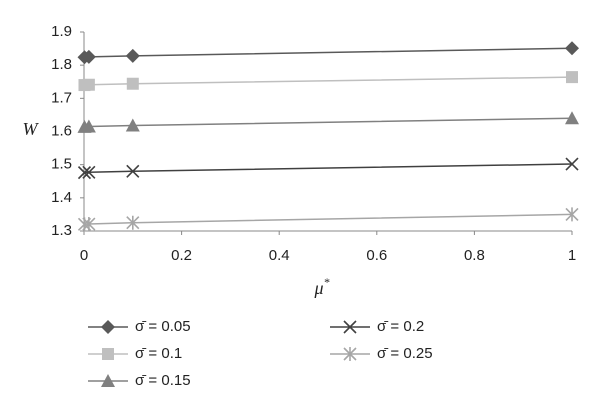  Describe the element at coordinates (31, 129) in the screenshot. I see `y-axis-label: W` at that location.